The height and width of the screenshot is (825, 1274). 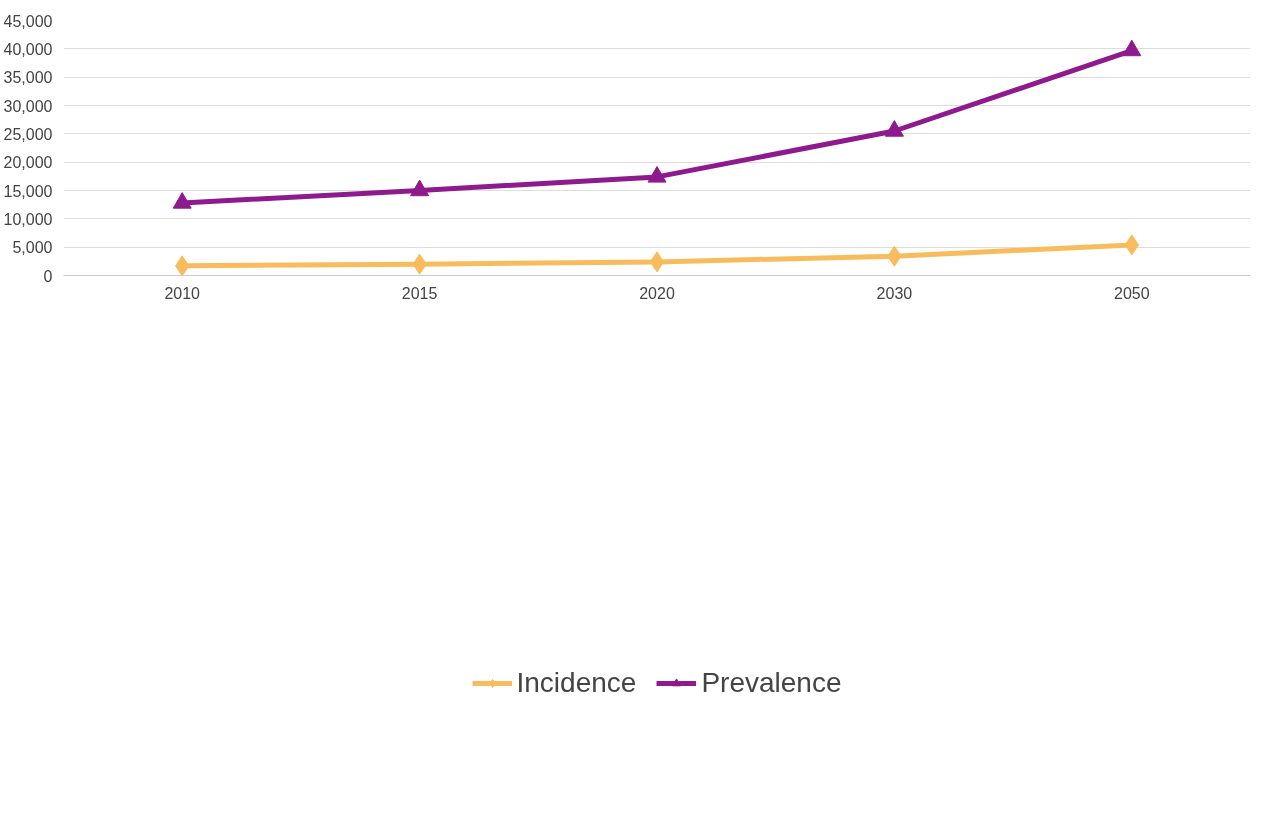 I want to click on legend-label: Prevalence, so click(x=771, y=683).